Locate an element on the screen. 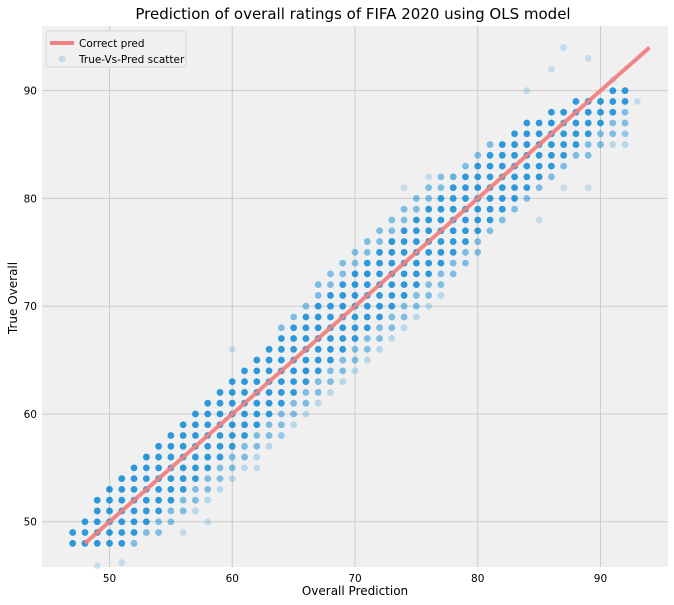  y-tick-label: 90 is located at coordinates (30, 92).